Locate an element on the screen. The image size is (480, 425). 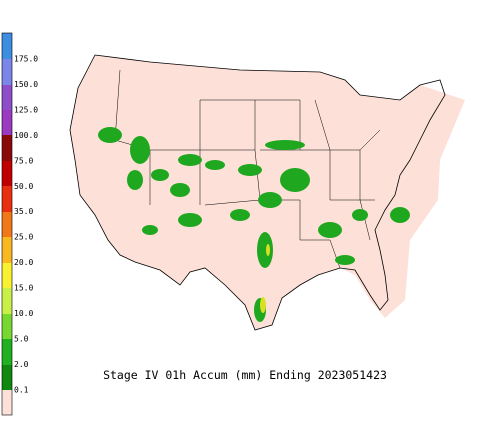
legend-label: 150.0 is located at coordinates (26, 84).